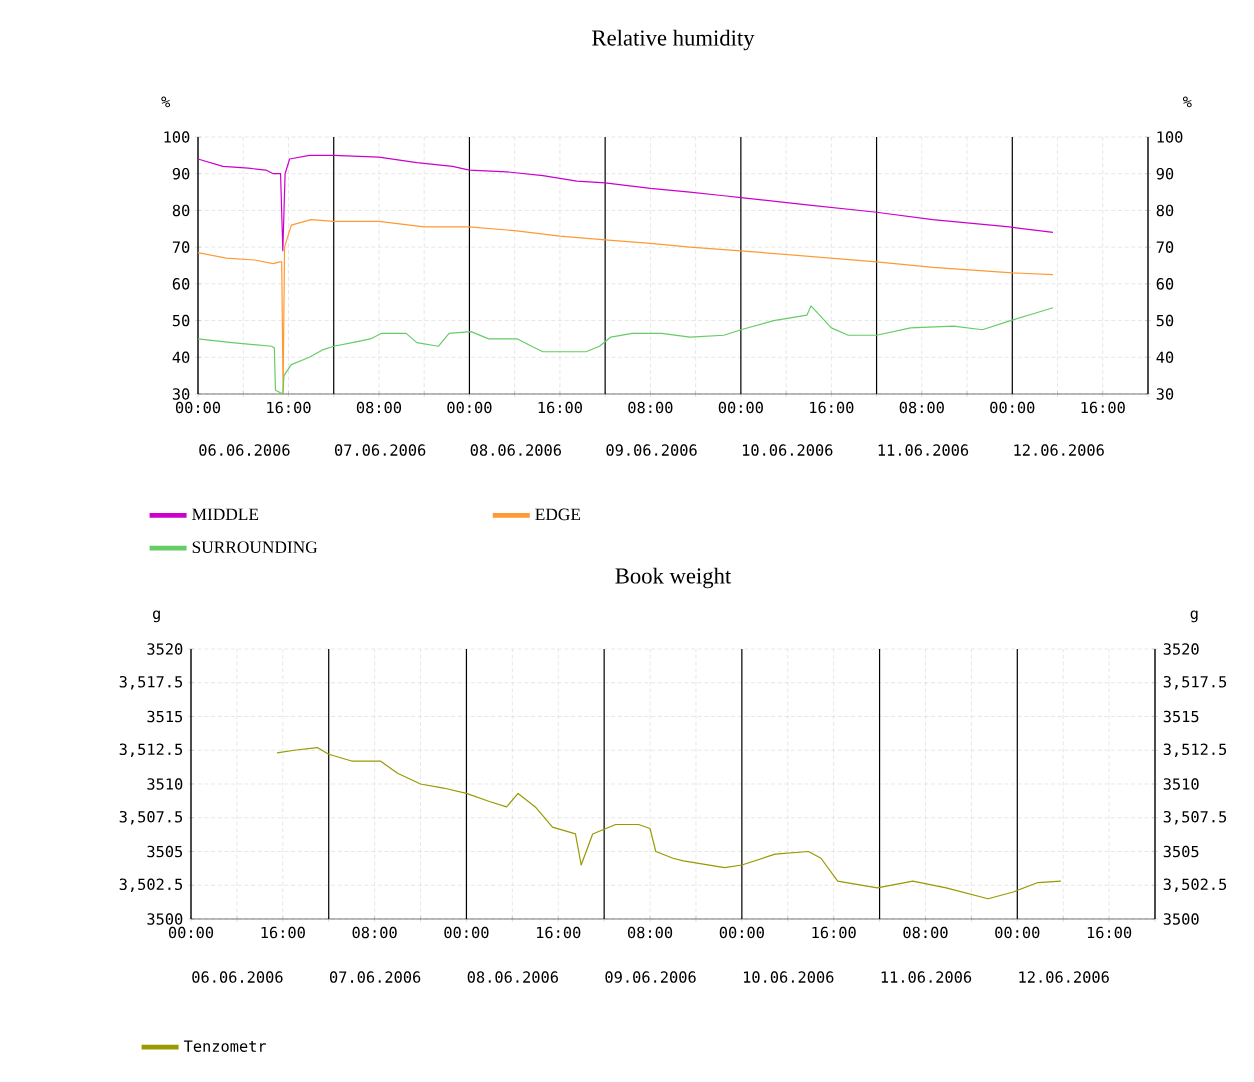  What do you see at coordinates (165, 784) in the screenshot?
I see `y-tick-label: 3510` at bounding box center [165, 784].